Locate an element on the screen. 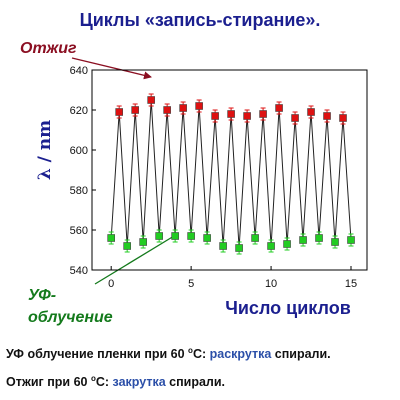  caption-uv-keyword: раскрутка is located at coordinates (240, 354).